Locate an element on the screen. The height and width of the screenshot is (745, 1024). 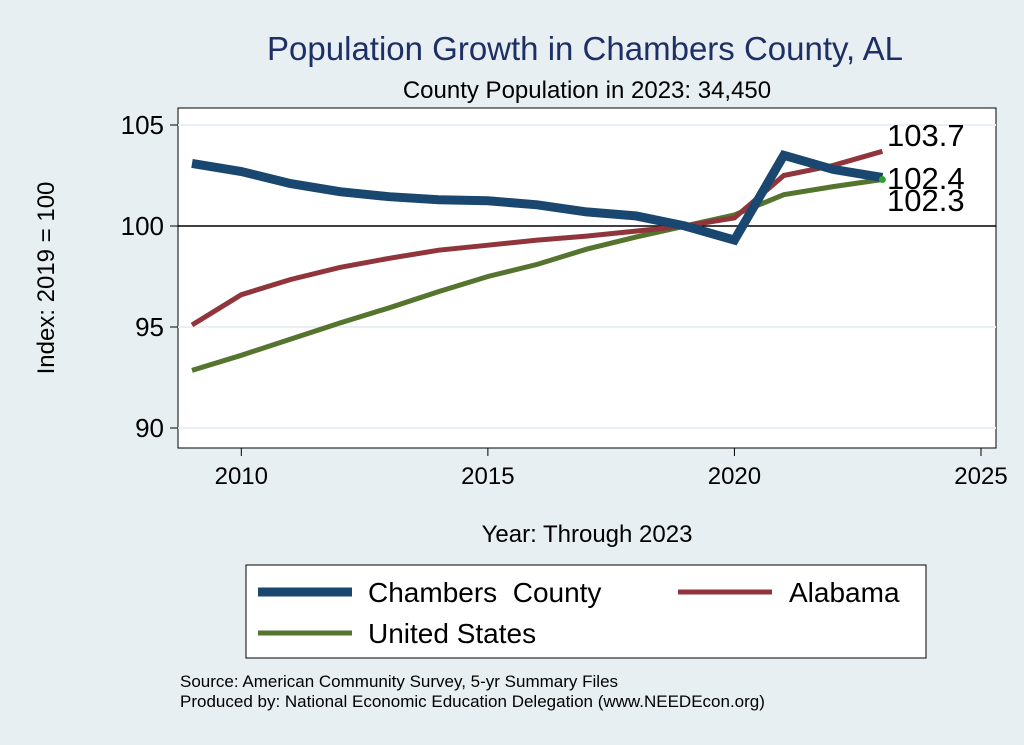
y-tick-label: 100 is located at coordinates (142, 226).